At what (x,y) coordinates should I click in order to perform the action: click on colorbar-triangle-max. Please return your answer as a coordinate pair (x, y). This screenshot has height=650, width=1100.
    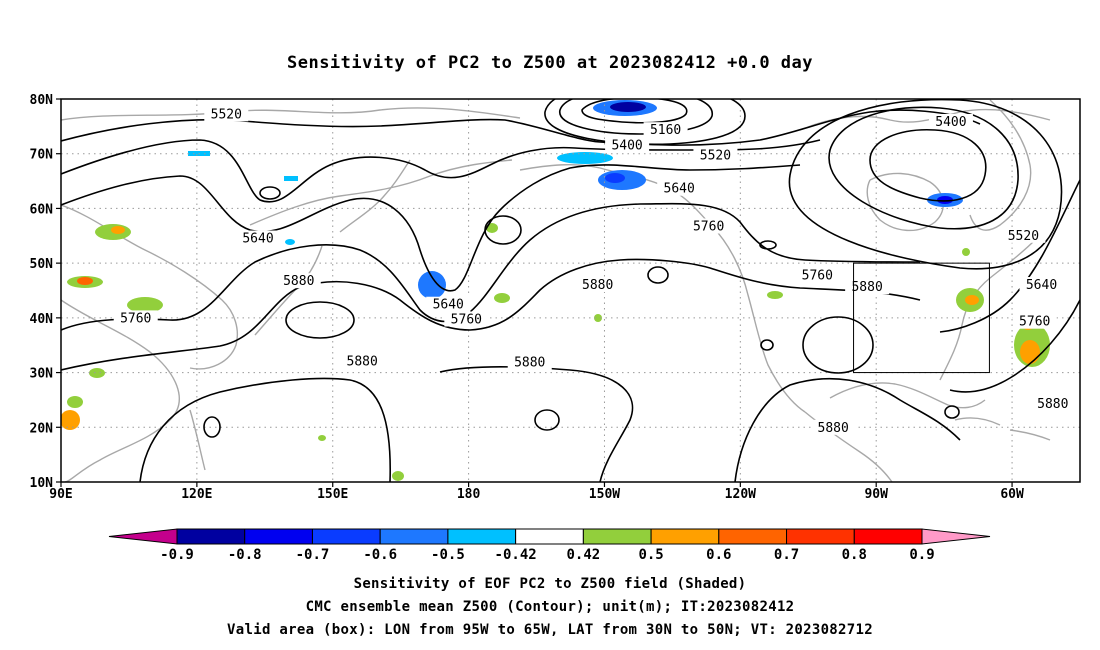
    Looking at the image, I should click on (956, 536).